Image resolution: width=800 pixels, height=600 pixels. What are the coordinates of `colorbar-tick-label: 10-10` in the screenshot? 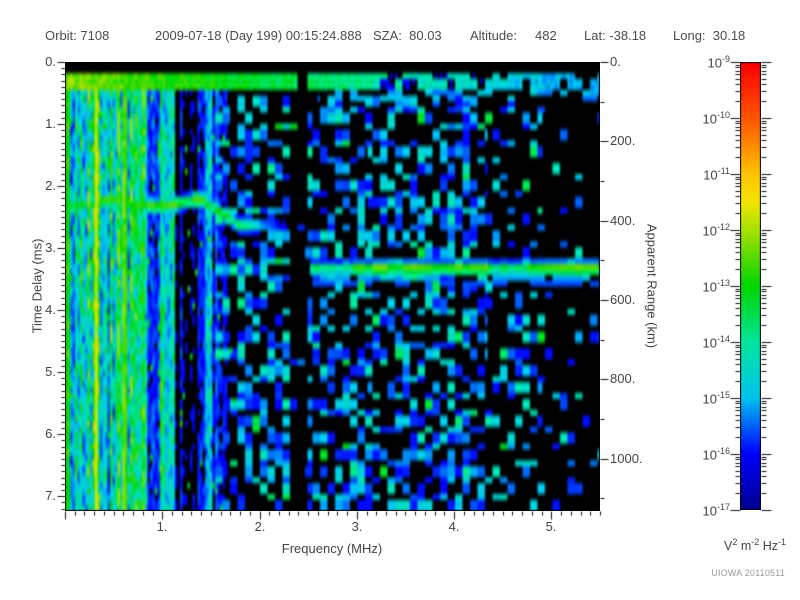 It's located at (716, 118).